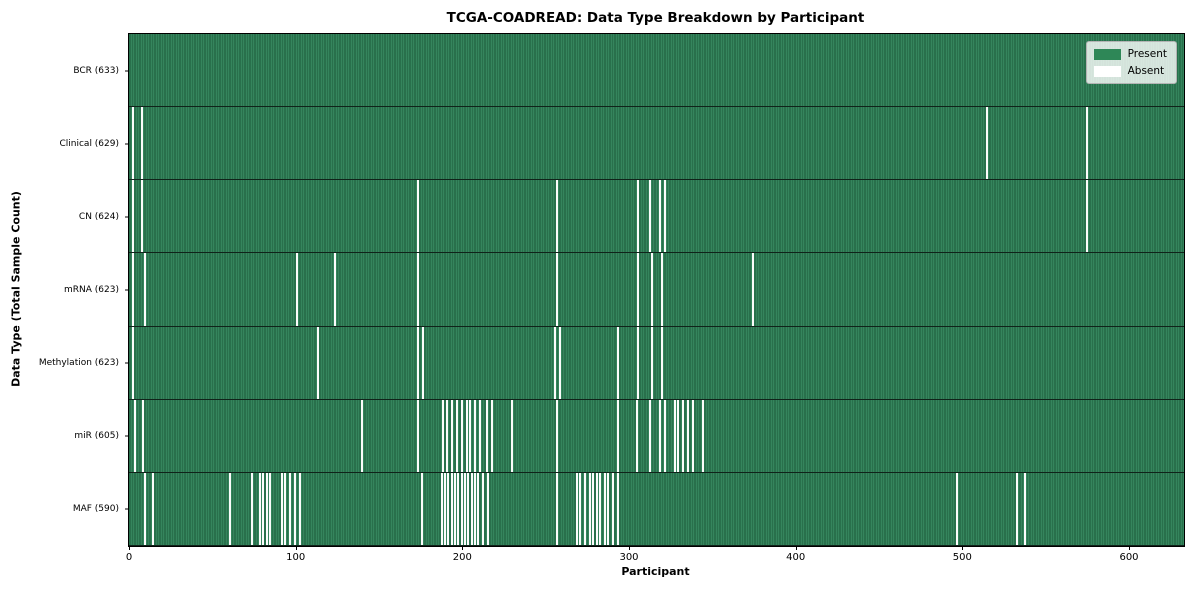 This screenshot has width=1200, height=600. Describe the element at coordinates (656, 144) in the screenshot. I see `heatmap-row-clinical` at that location.